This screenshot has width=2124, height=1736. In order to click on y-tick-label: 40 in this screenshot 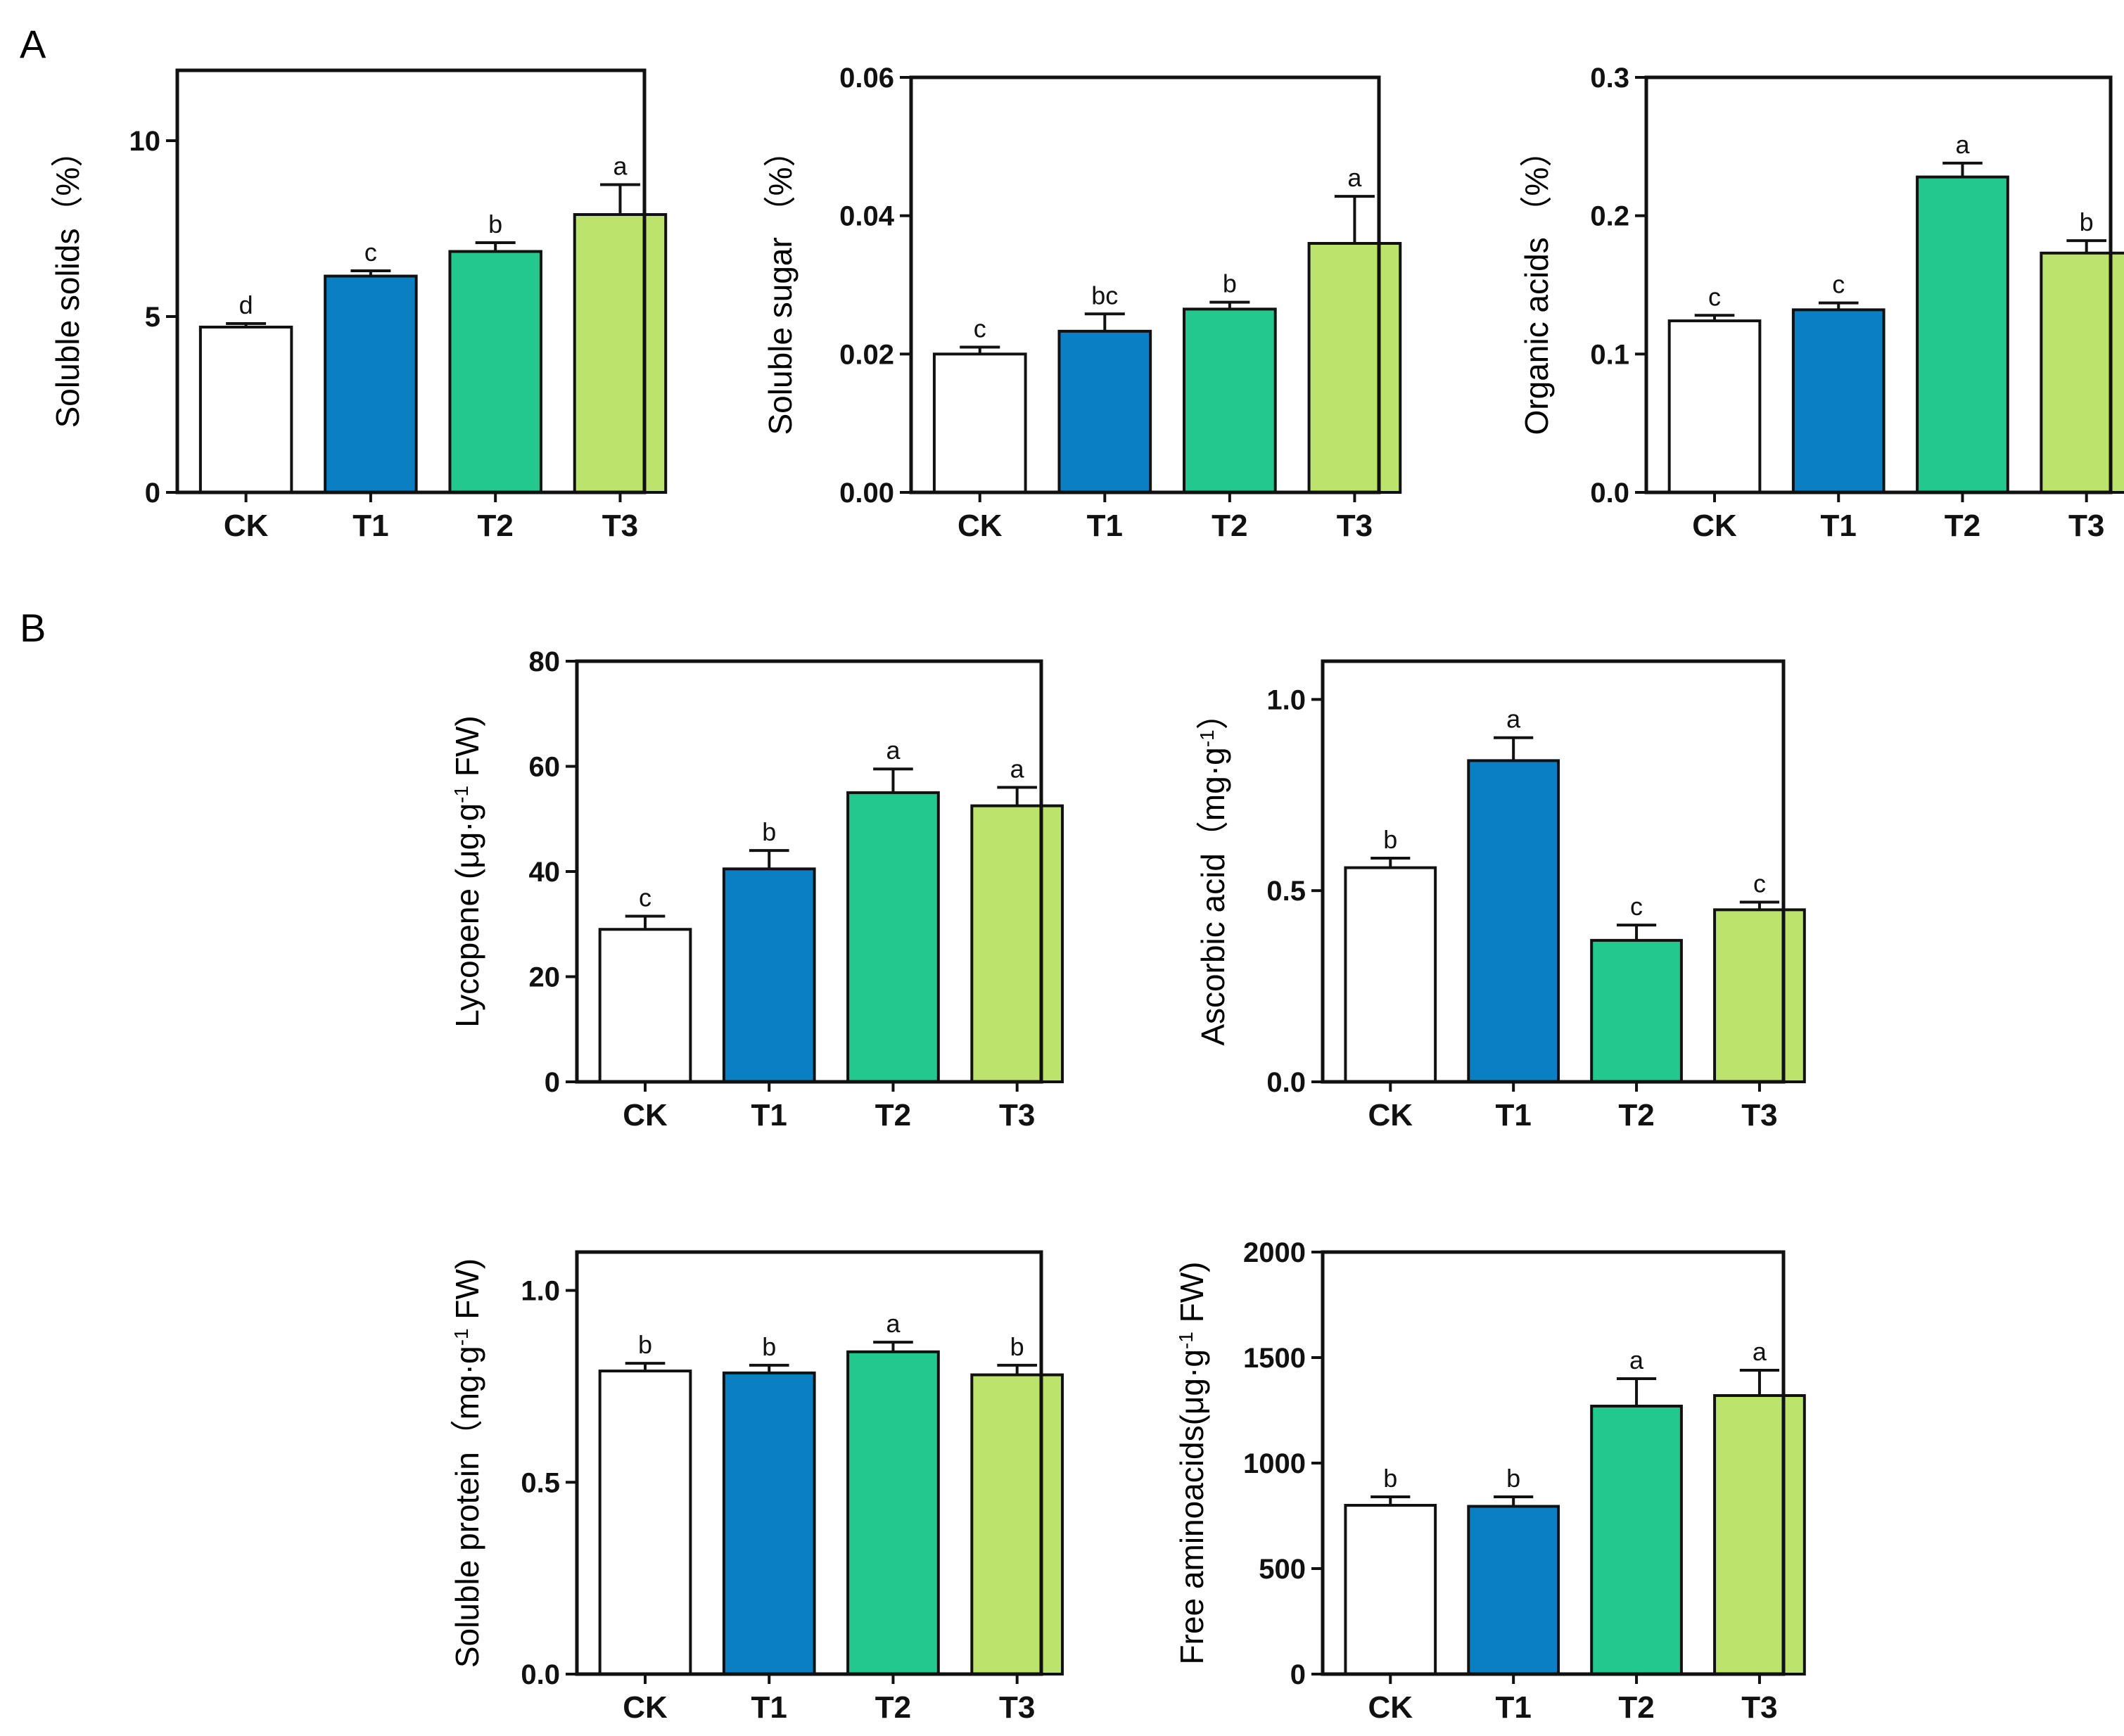, I will do `click(545, 872)`.